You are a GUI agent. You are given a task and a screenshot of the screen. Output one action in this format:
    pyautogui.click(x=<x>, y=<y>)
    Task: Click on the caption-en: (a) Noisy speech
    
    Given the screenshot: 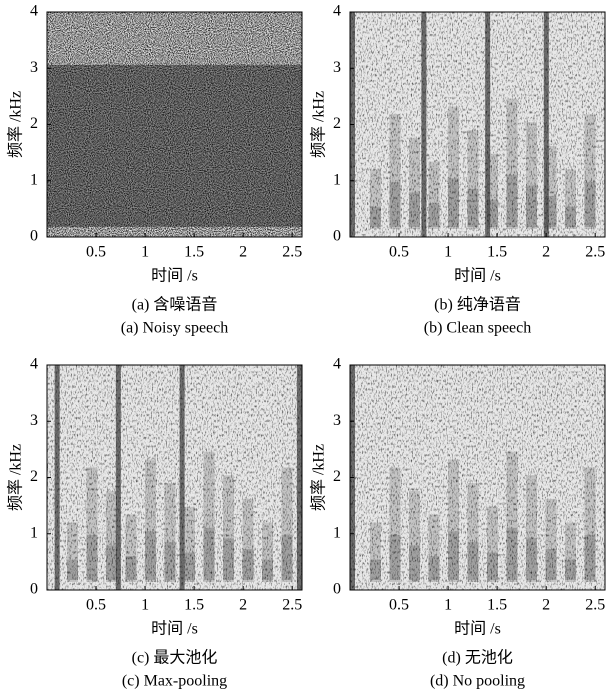 What is the action you would take?
    pyautogui.click(x=175, y=328)
    